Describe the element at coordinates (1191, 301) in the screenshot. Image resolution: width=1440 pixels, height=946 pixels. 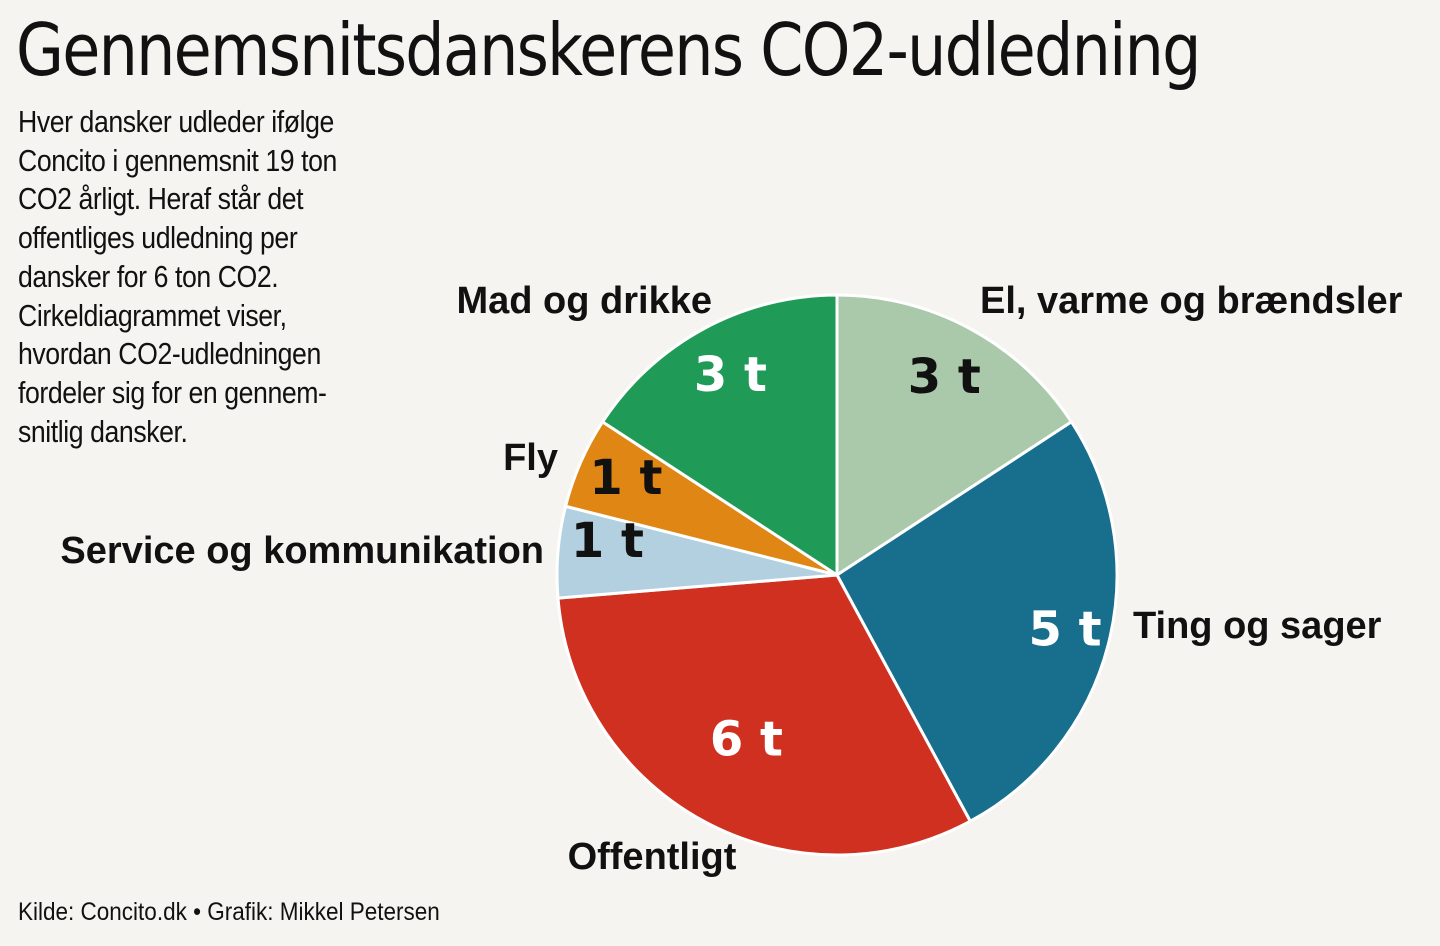
I see `slice-category-label: El, varme og brændsler` at that location.